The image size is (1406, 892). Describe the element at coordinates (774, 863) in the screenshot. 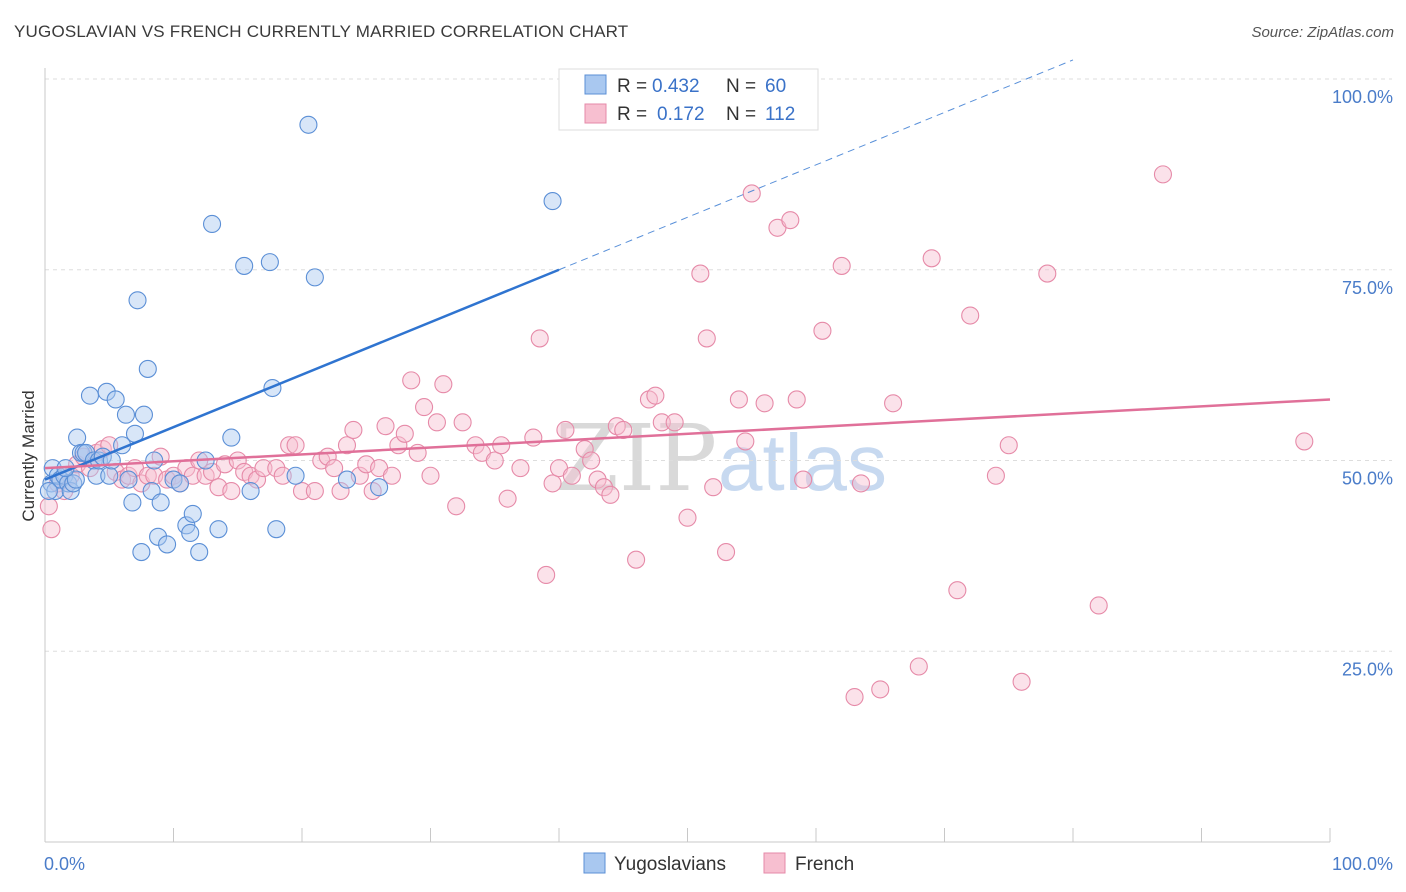

I see `bottom-legend-swatch-french` at that location.